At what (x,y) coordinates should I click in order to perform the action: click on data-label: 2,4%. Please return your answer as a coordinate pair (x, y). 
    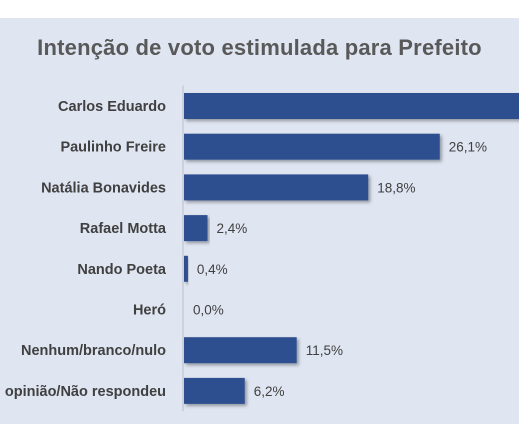
    Looking at the image, I should click on (232, 228).